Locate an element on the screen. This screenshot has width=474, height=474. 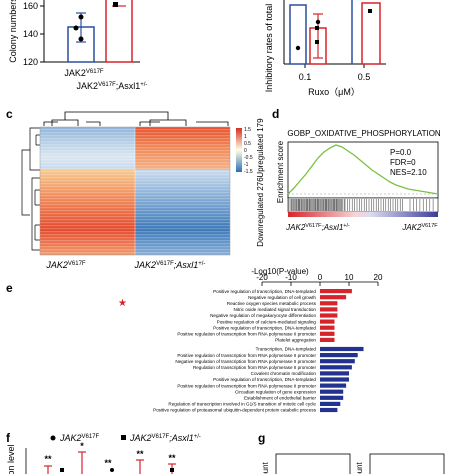
panel-b-xtick: 0.1 is located at coordinates (305, 77).